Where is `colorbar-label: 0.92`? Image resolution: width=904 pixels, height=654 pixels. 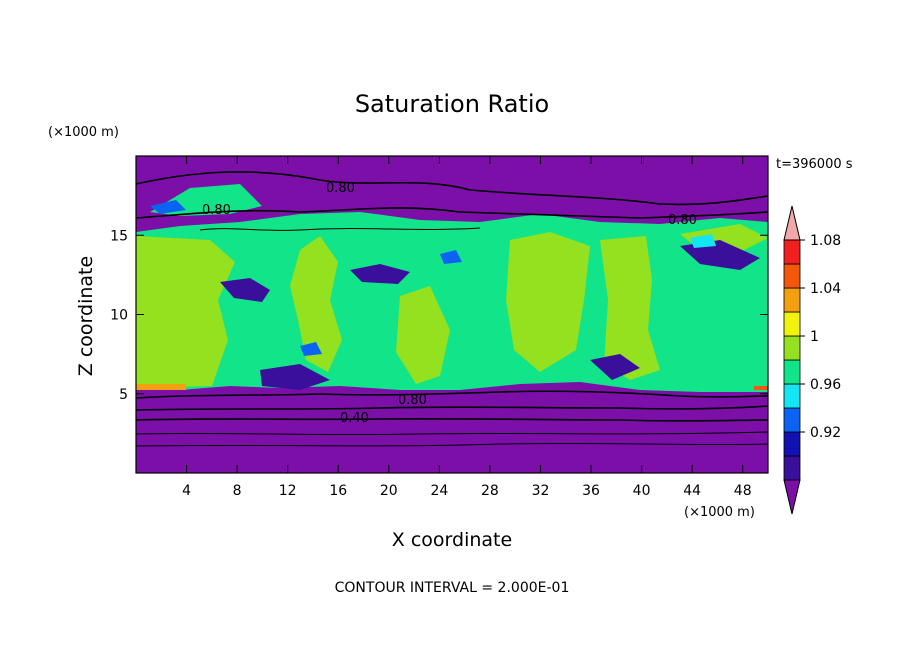 colorbar-label: 0.92 is located at coordinates (825, 433).